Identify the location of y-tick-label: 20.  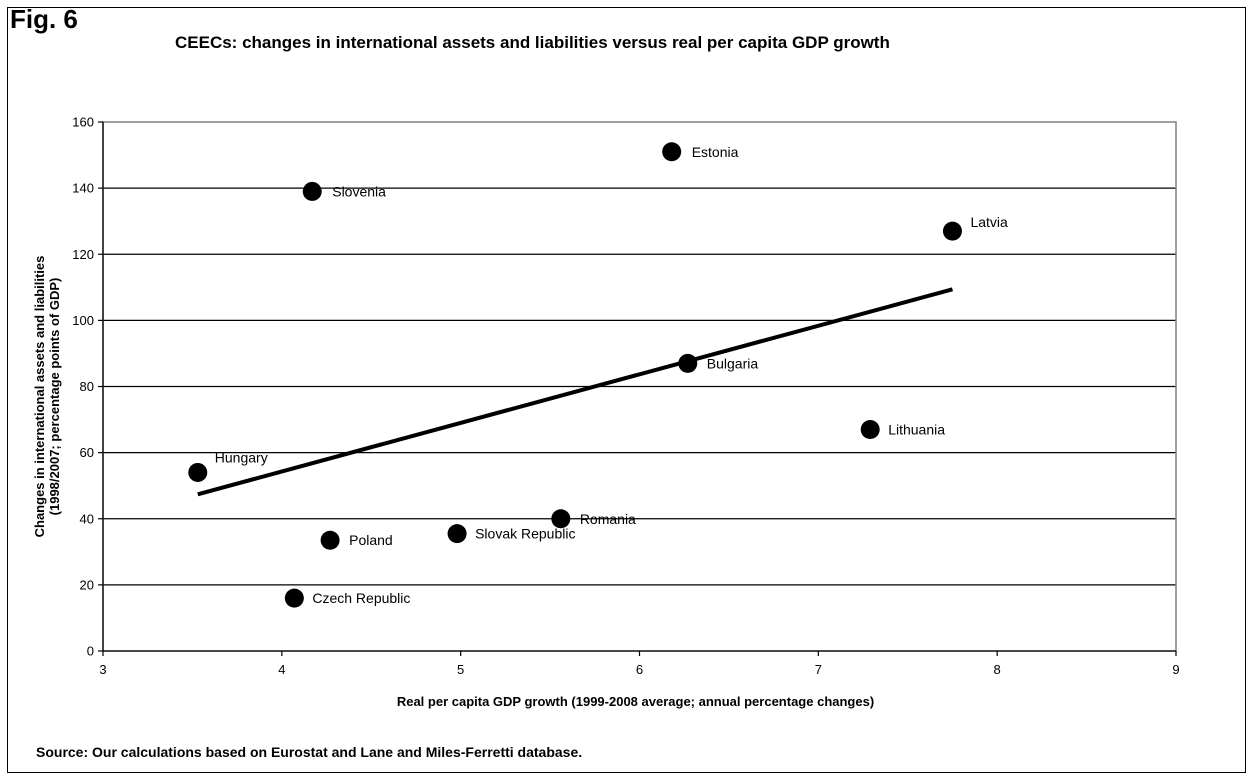
(87, 584).